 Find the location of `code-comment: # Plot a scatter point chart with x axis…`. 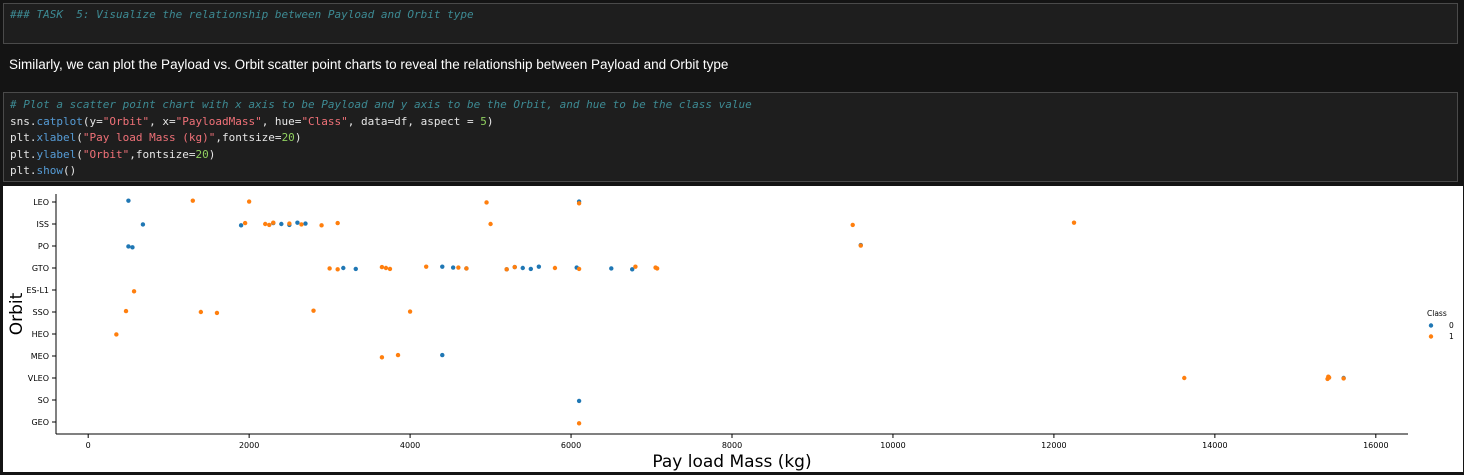

code-comment: # Plot a scatter point chart with x axis… is located at coordinates (381, 104).